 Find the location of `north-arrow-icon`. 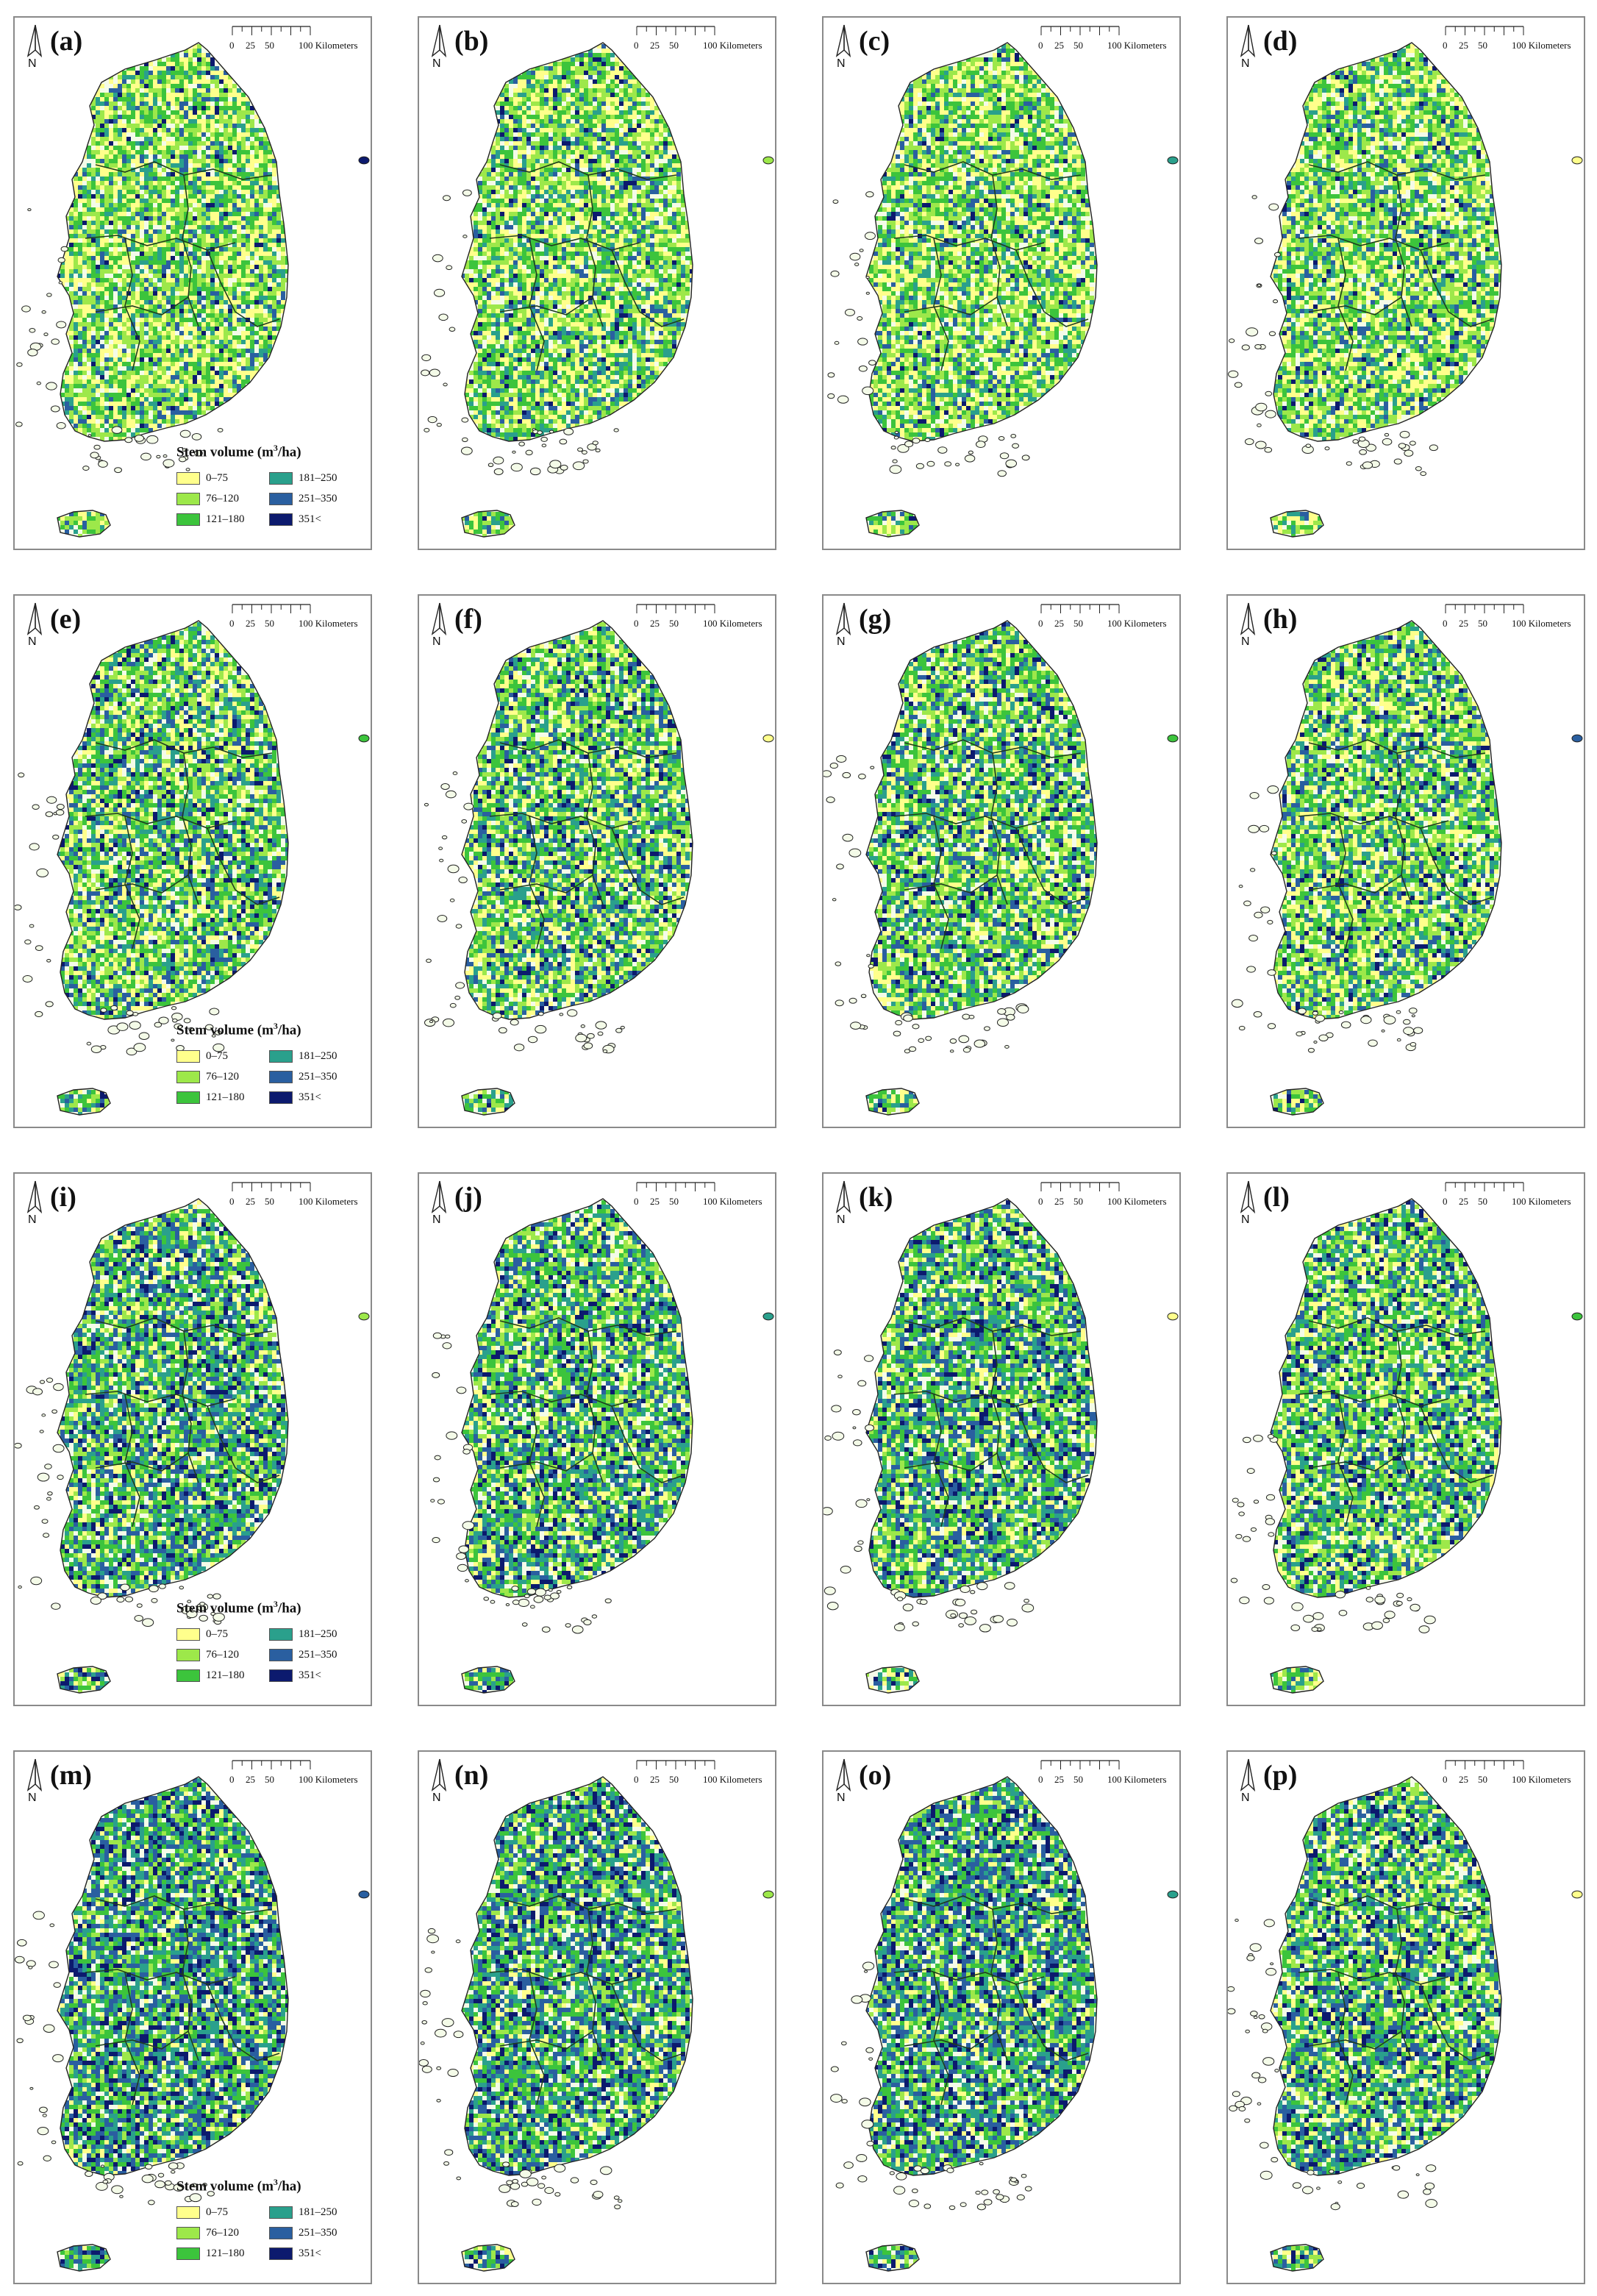

north-arrow-icon is located at coordinates (843, 41).